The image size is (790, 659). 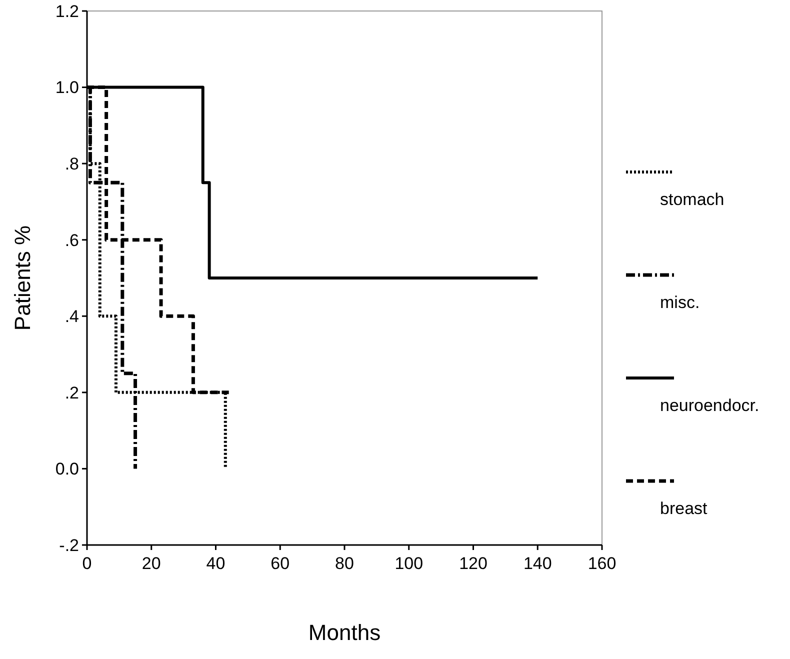 What do you see at coordinates (537, 563) in the screenshot?
I see `x-tick-label: 140` at bounding box center [537, 563].